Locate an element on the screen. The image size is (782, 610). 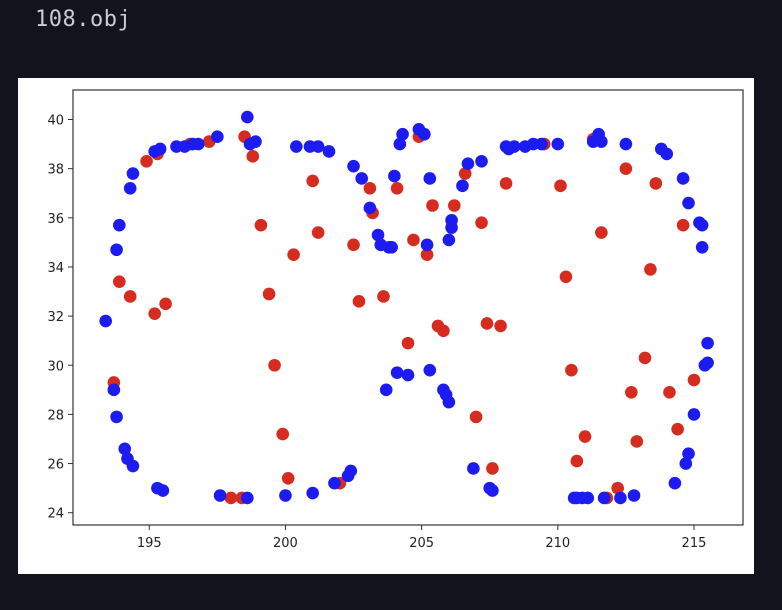
x-tick-label: 200 is located at coordinates (285, 543).